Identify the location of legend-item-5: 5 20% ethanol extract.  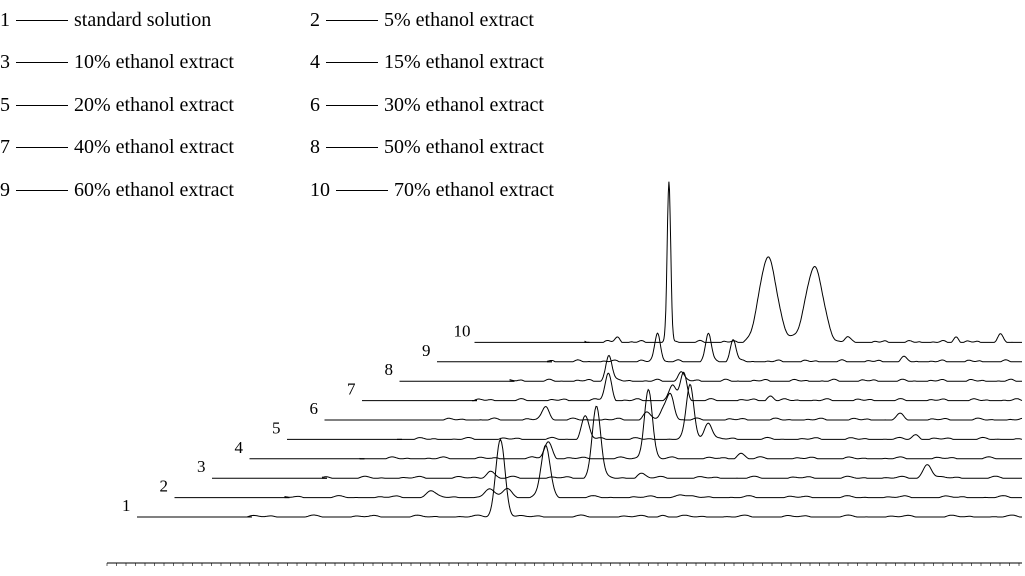
(117, 105).